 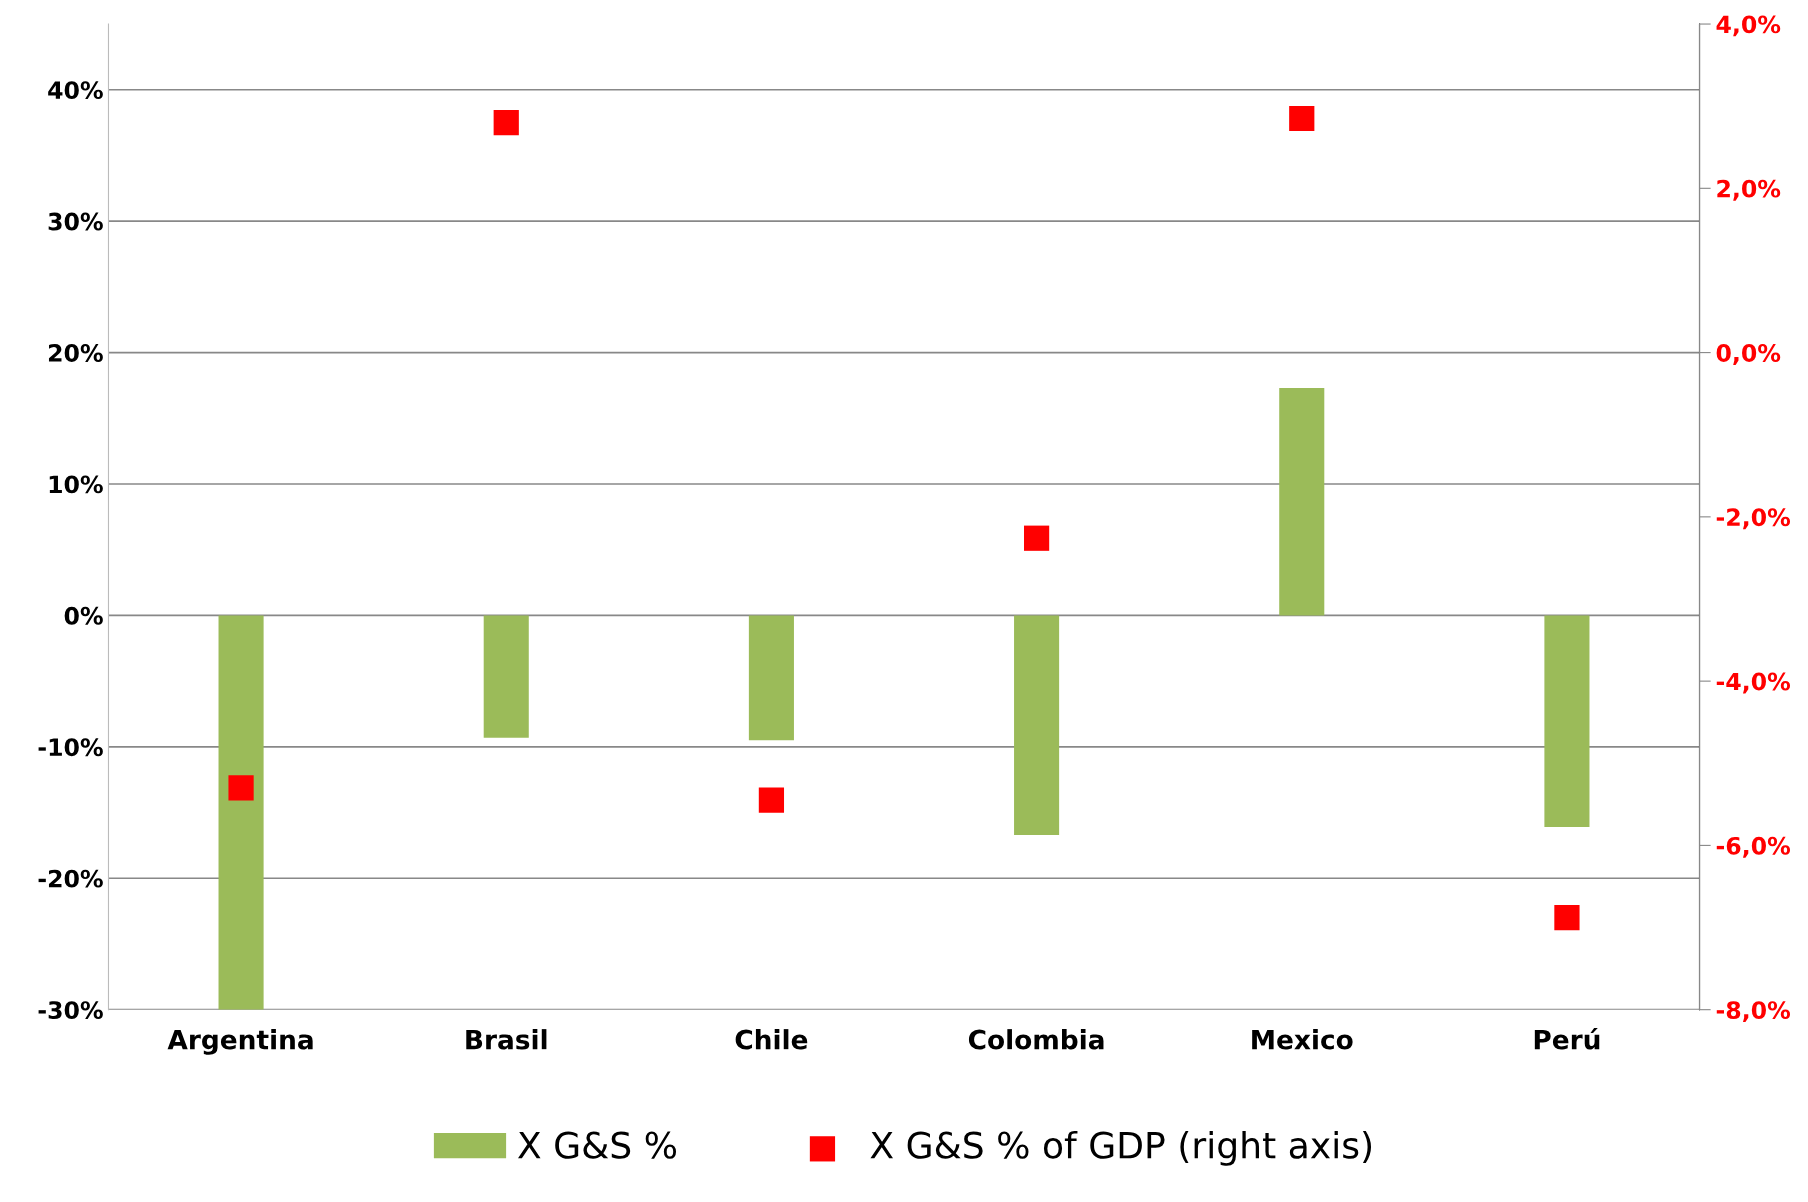 I want to click on y-tick-label: 20%, so click(x=75, y=353).